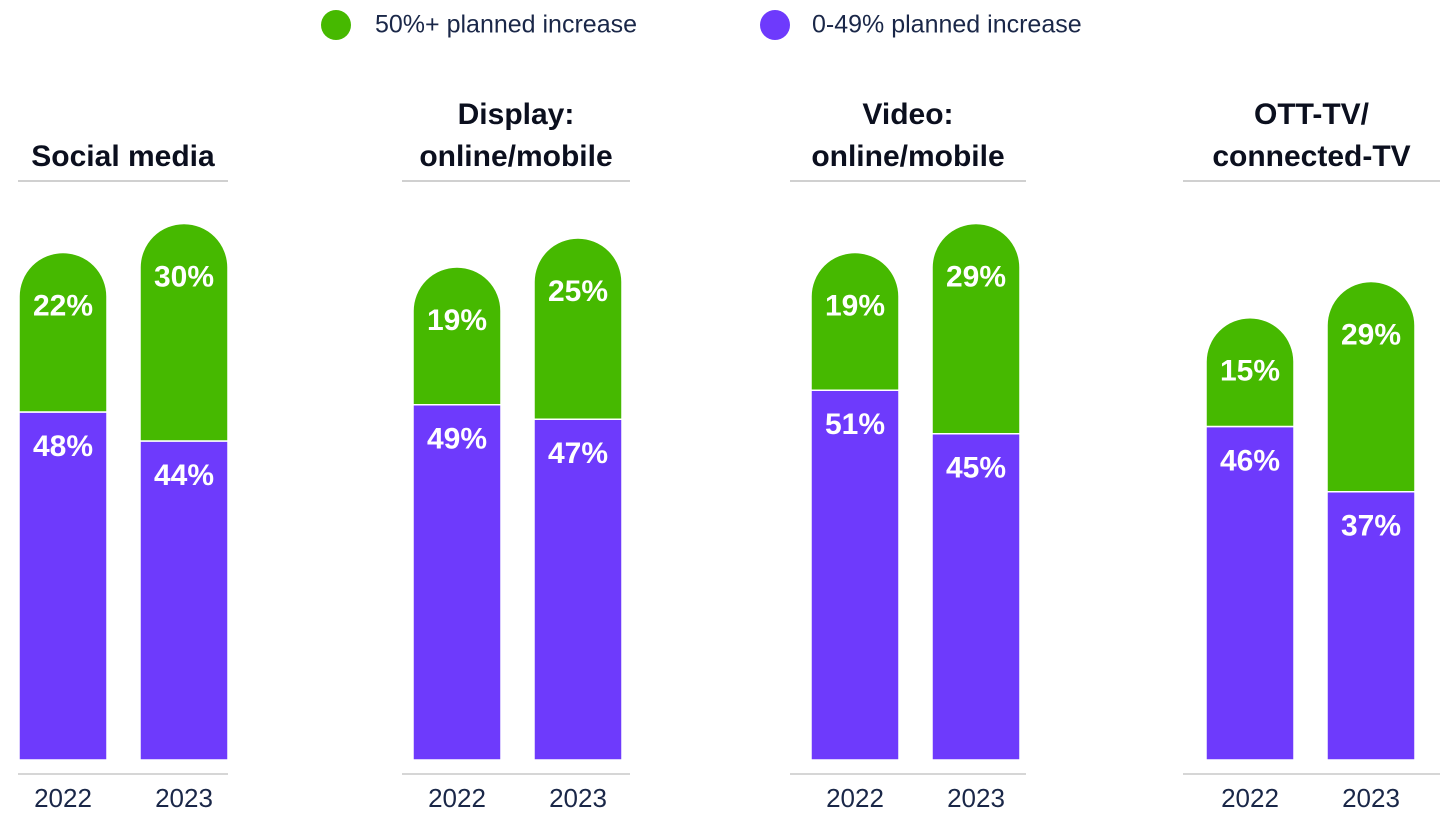 This screenshot has height=814, width=1440. What do you see at coordinates (908, 138) in the screenshot?
I see `panel-title: Video: online/mobile` at bounding box center [908, 138].